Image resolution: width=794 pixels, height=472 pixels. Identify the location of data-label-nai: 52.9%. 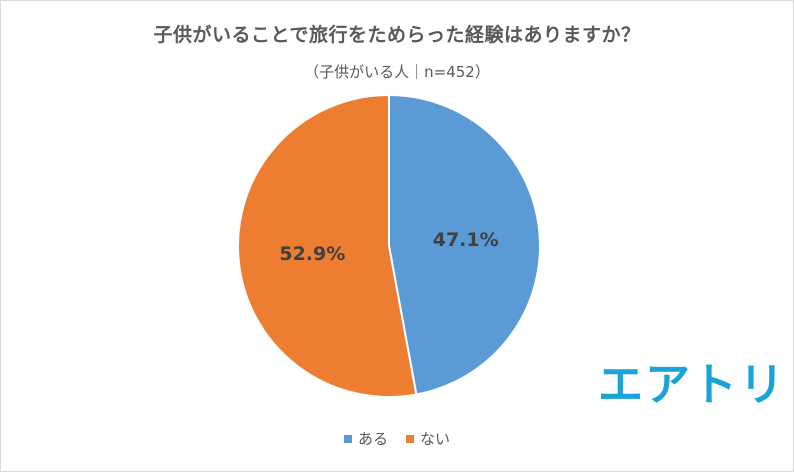
(312, 254).